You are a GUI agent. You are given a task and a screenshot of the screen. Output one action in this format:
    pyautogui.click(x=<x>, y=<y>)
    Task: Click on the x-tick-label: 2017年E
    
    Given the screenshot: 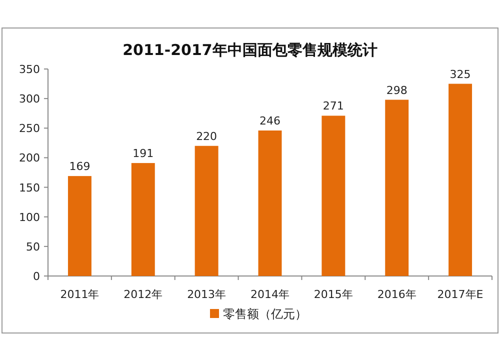 What is the action you would take?
    pyautogui.click(x=460, y=294)
    